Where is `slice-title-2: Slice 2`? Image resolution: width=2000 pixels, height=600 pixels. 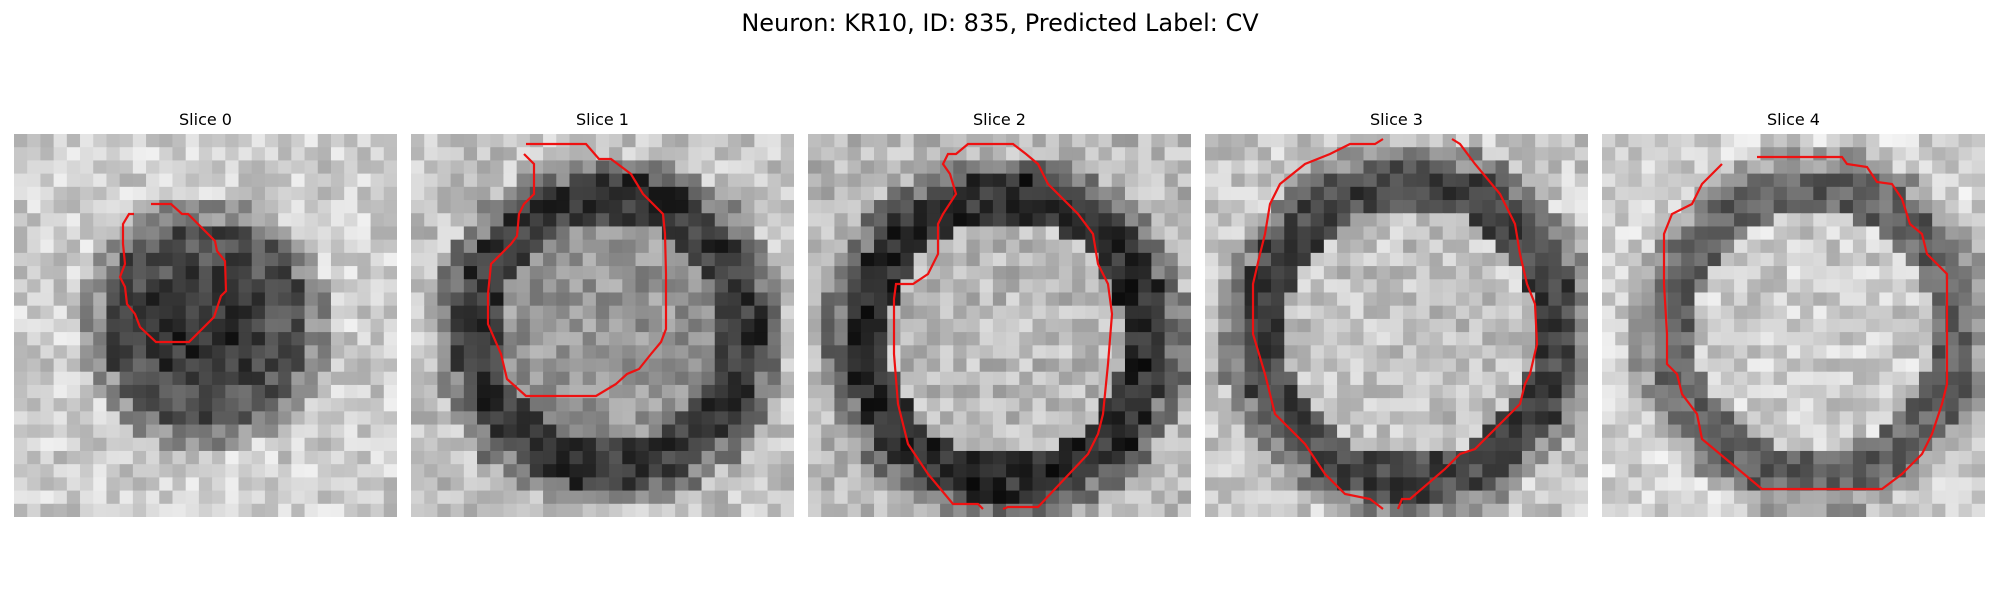
slice-title-2: Slice 2 is located at coordinates (999, 119).